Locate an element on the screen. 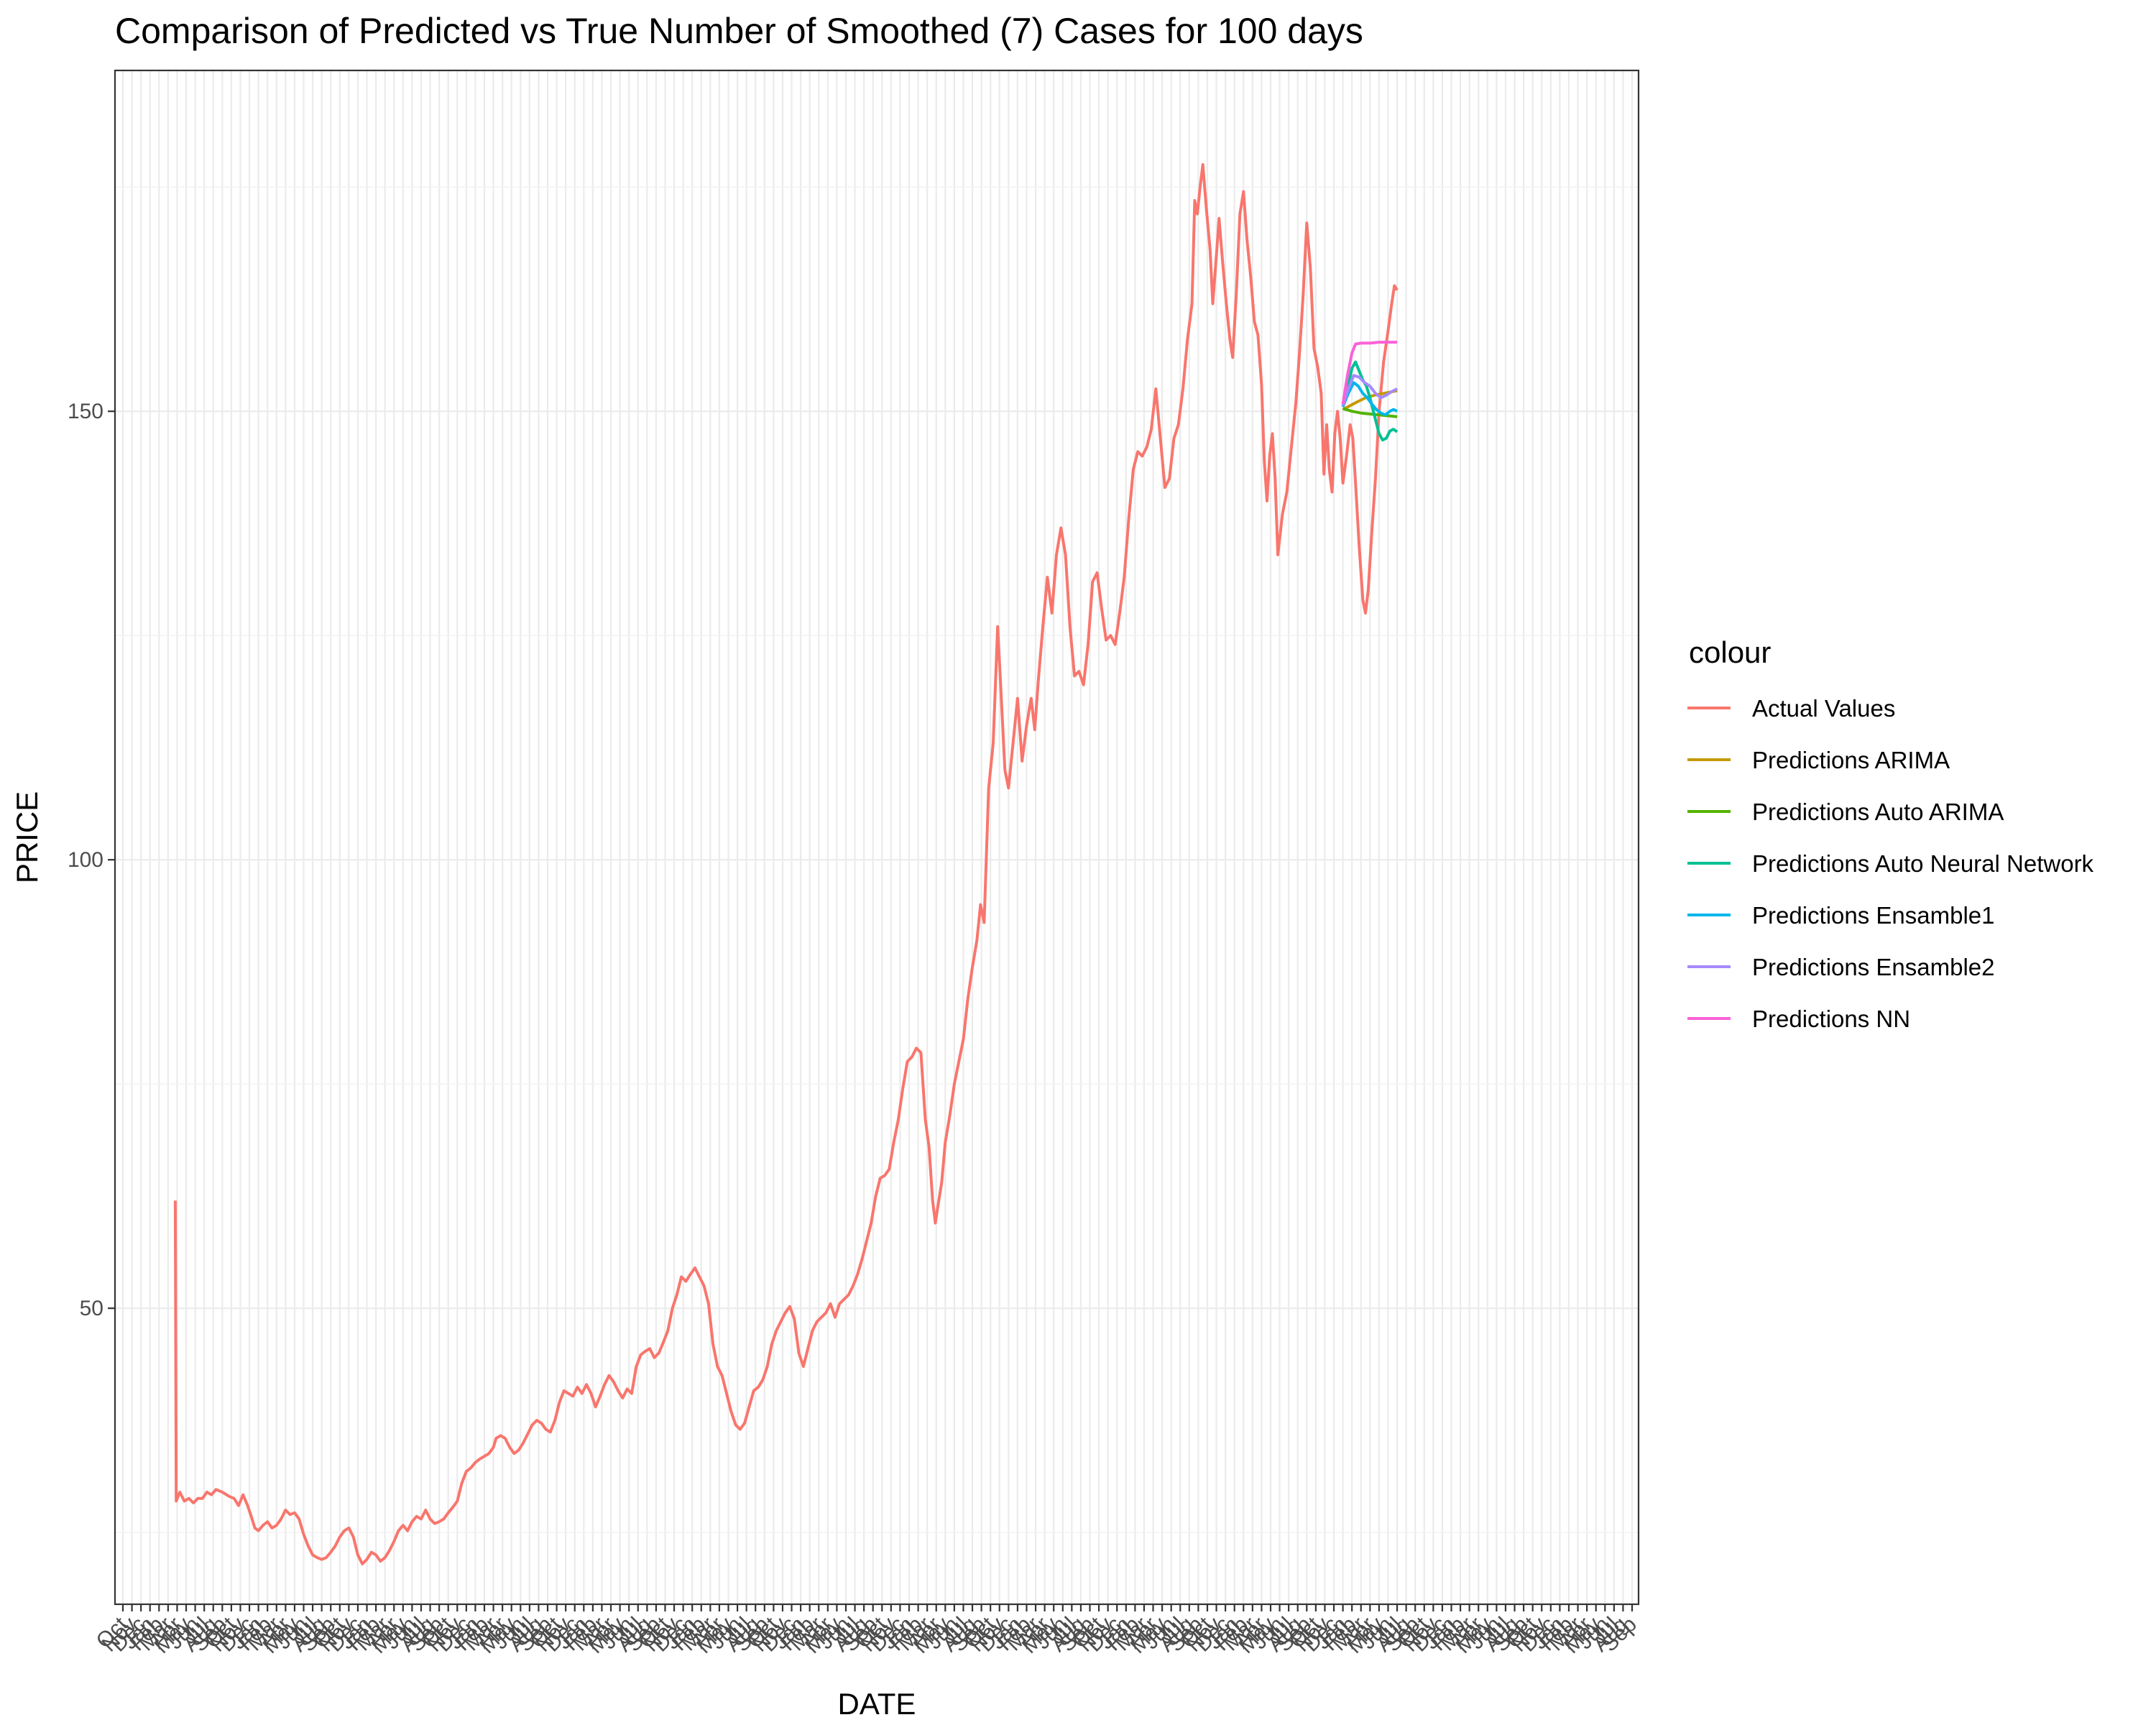 This screenshot has height=1725, width=2156. legend-label: Predictions NN is located at coordinates (1831, 1019).